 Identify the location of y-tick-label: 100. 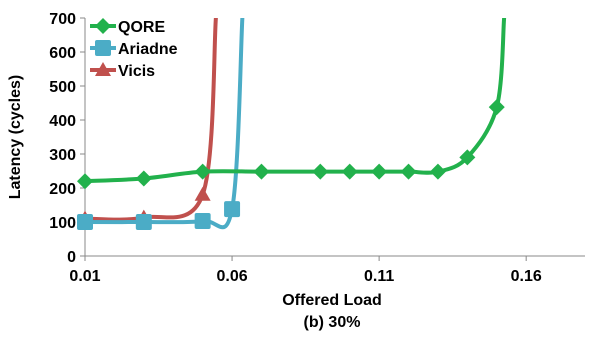
(62, 223).